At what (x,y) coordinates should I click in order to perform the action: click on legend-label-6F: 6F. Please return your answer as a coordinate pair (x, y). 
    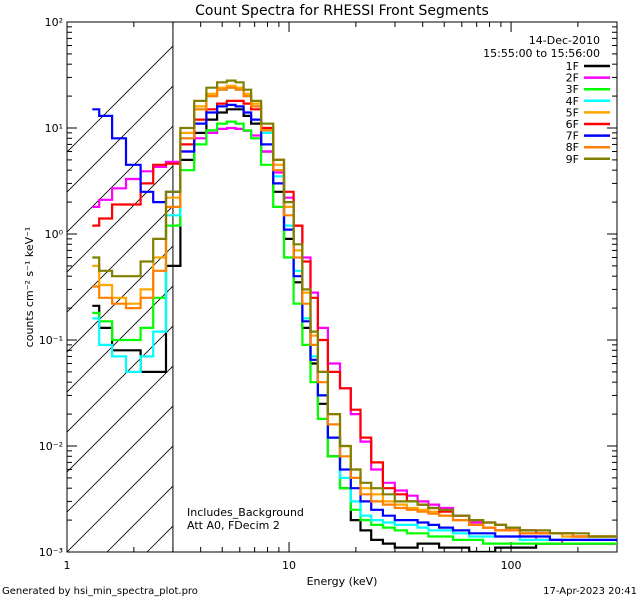
    Looking at the image, I should click on (572, 124).